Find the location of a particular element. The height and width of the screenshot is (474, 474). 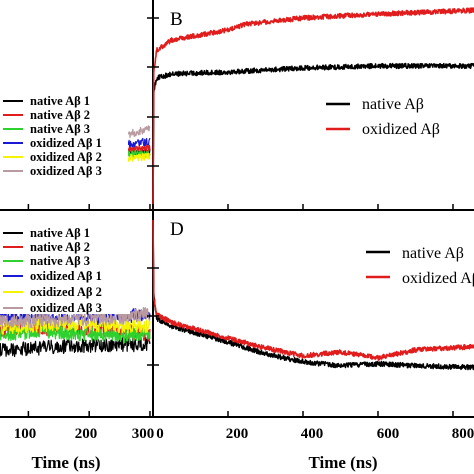

legend-b-label-2: oxidized Aβ is located at coordinates (401, 129).